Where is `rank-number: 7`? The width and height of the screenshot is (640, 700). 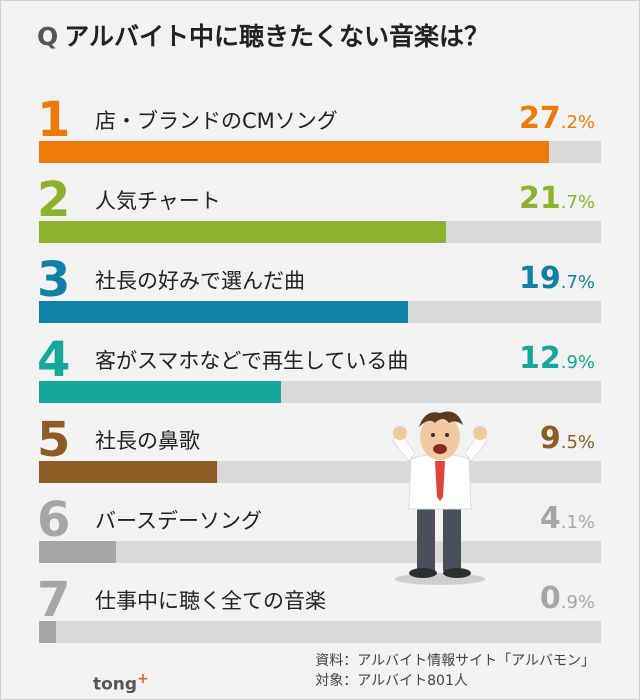
rank-number: 7 is located at coordinates (54, 600).